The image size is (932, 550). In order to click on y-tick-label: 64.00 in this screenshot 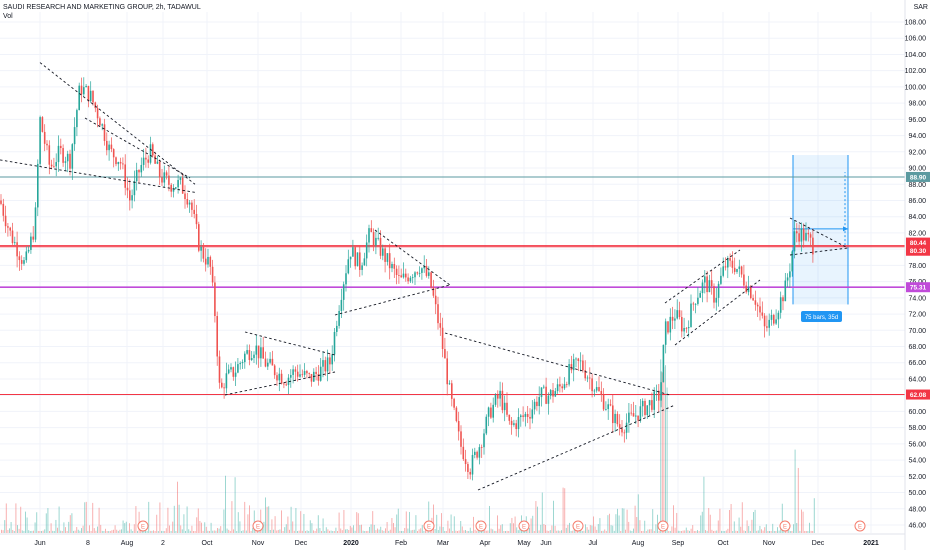, I will do `click(917, 379)`.